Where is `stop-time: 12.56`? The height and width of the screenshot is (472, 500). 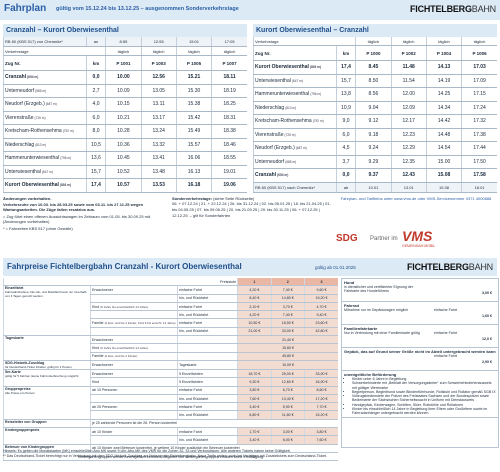 stop-time: 12.56 is located at coordinates (158, 77).